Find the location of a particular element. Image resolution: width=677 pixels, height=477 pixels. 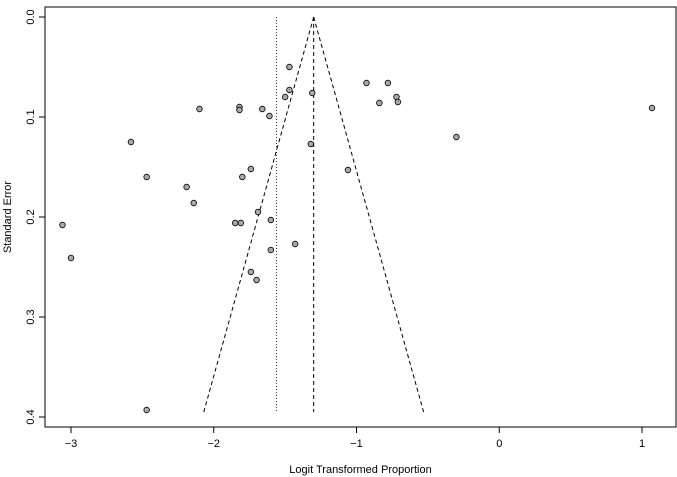

funnel-right-line is located at coordinates (369, 214).